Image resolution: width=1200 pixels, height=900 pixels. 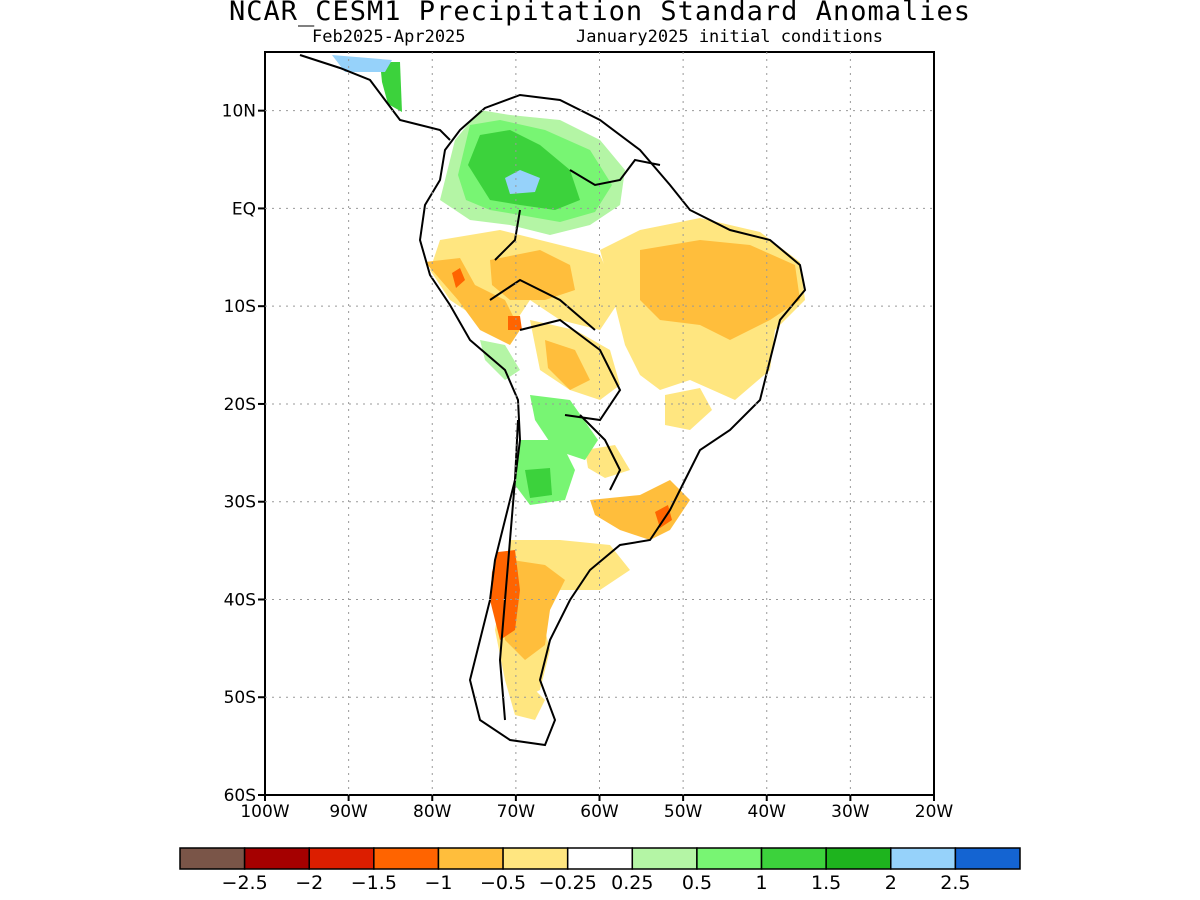 What do you see at coordinates (525, 700) in the screenshot?
I see `anomaly-region-patagonia` at bounding box center [525, 700].